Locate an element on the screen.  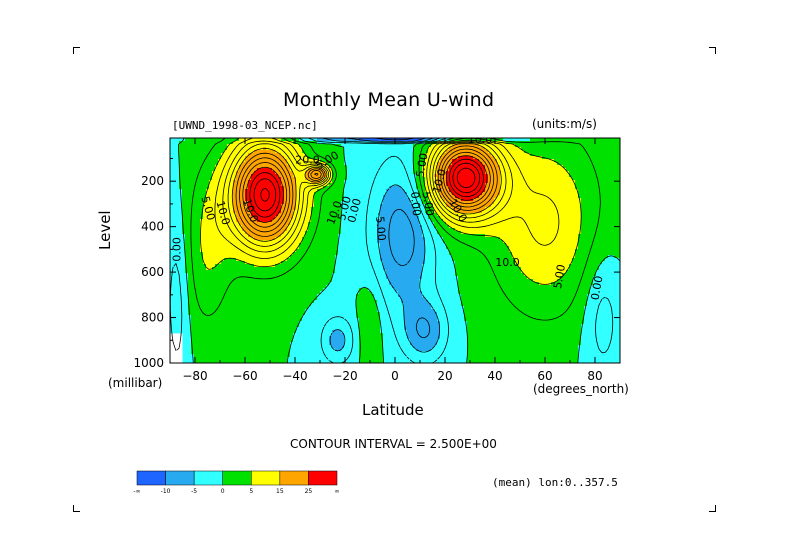
crop-mark-bottom-left is located at coordinates (76, 508).